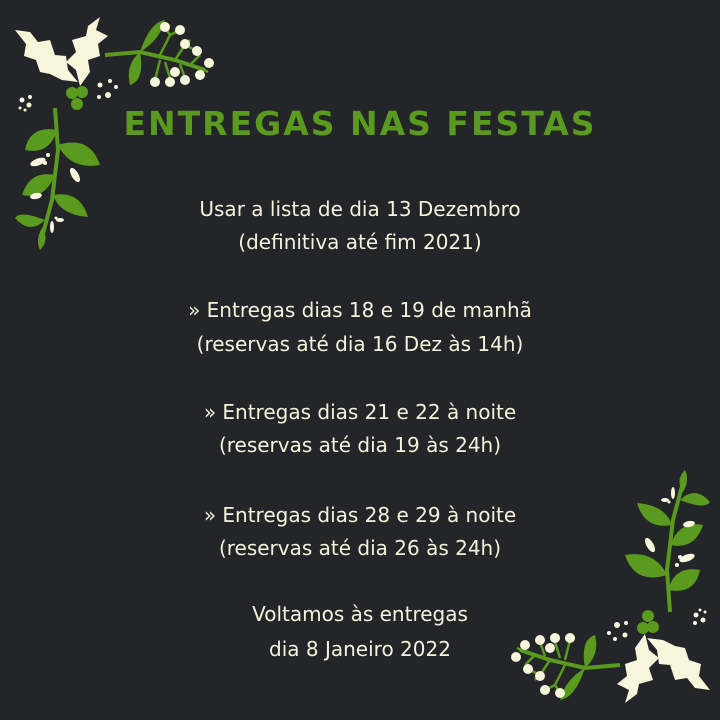 Image resolution: width=720 pixels, height=720 pixels. What do you see at coordinates (360, 614) in the screenshot?
I see `return-line-1: Voltamos às entregas` at bounding box center [360, 614].